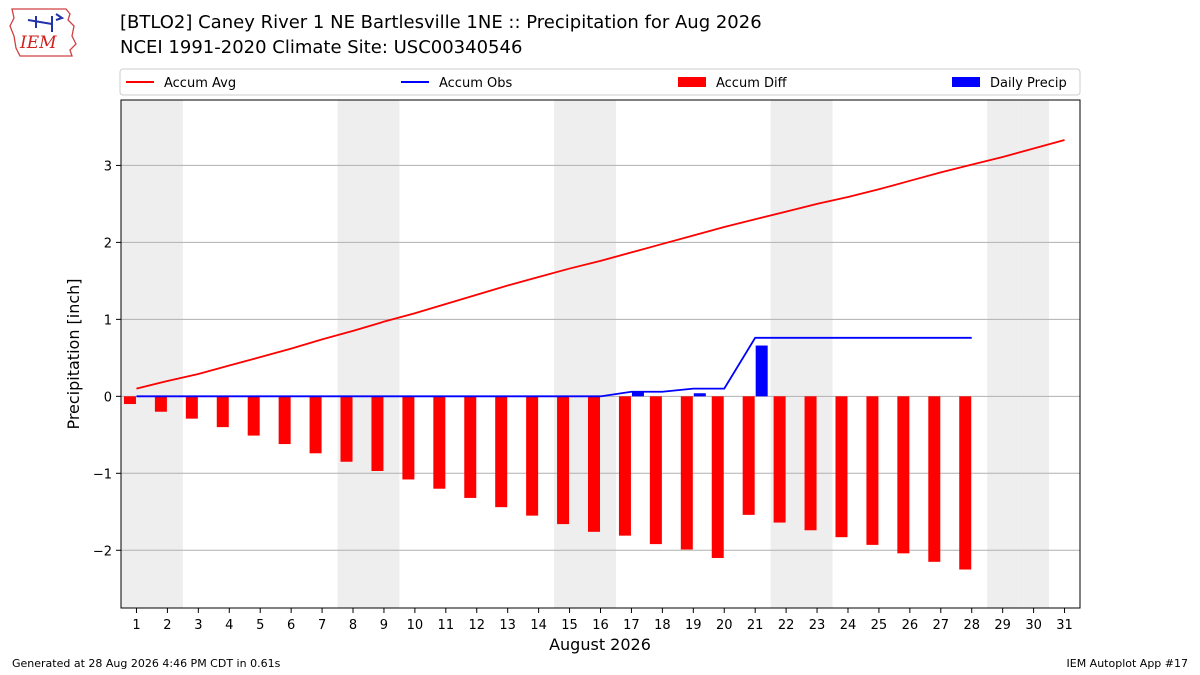 The image size is (1200, 675). What do you see at coordinates (198, 625) in the screenshot?
I see `x-tick-label-3: 3` at bounding box center [198, 625].